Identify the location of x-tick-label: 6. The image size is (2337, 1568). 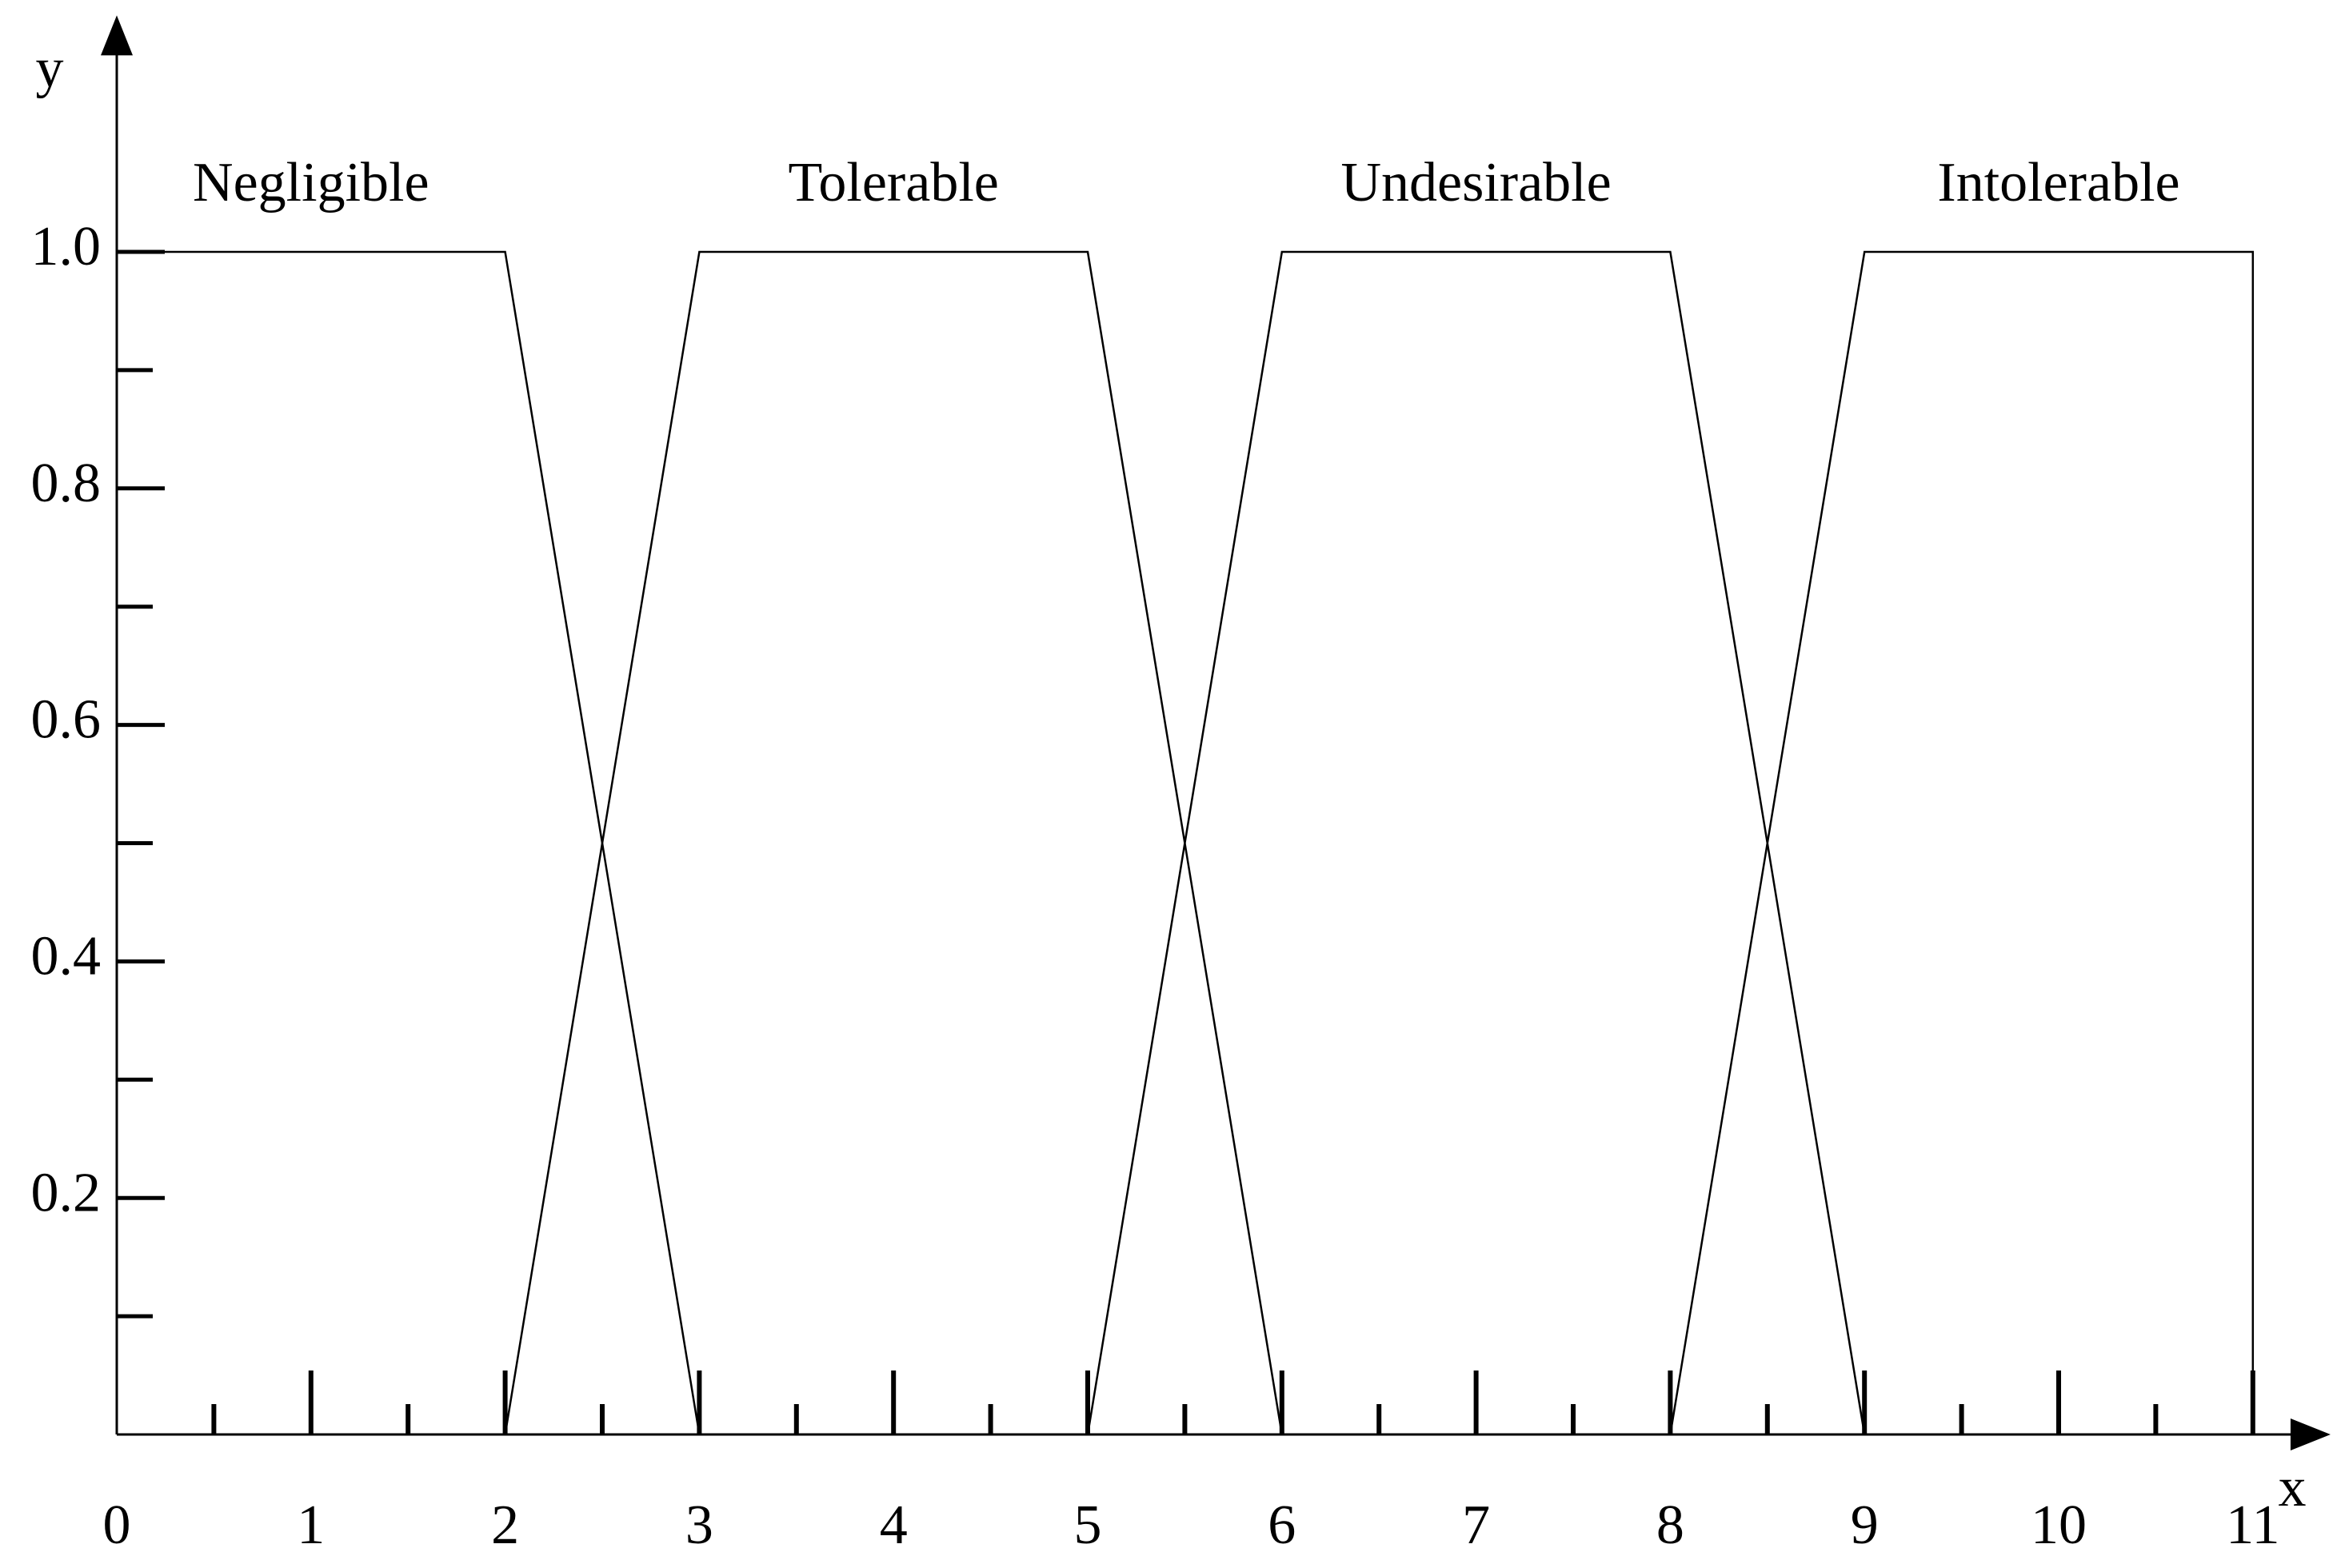
(1282, 1525).